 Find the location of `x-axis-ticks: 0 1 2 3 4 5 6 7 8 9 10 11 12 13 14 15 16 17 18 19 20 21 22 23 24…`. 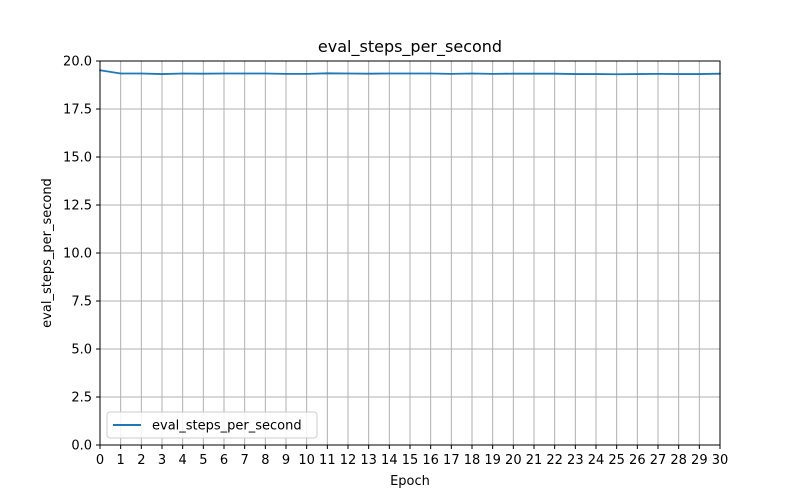

x-axis-ticks: 0 1 2 3 4 5 6 7 8 9 10 11 12 13 14 15 16 17 18 19 20 21 22 23 24… is located at coordinates (412, 456).